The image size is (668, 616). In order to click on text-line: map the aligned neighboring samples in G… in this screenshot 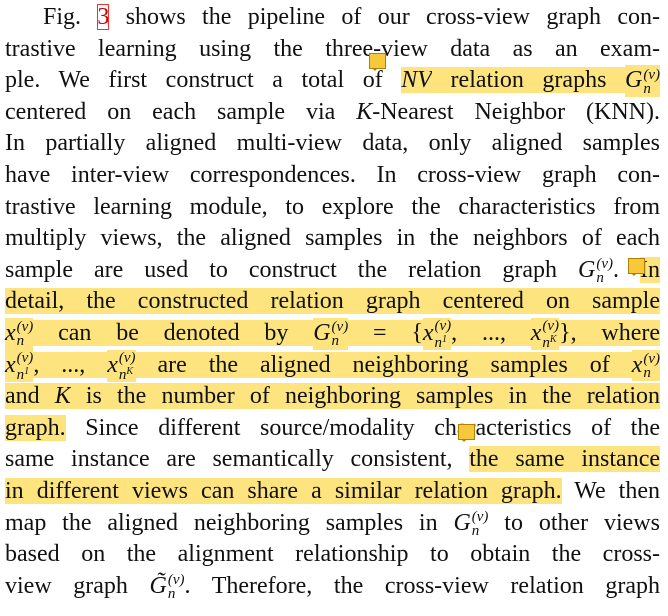, I will do `click(332, 524)`.